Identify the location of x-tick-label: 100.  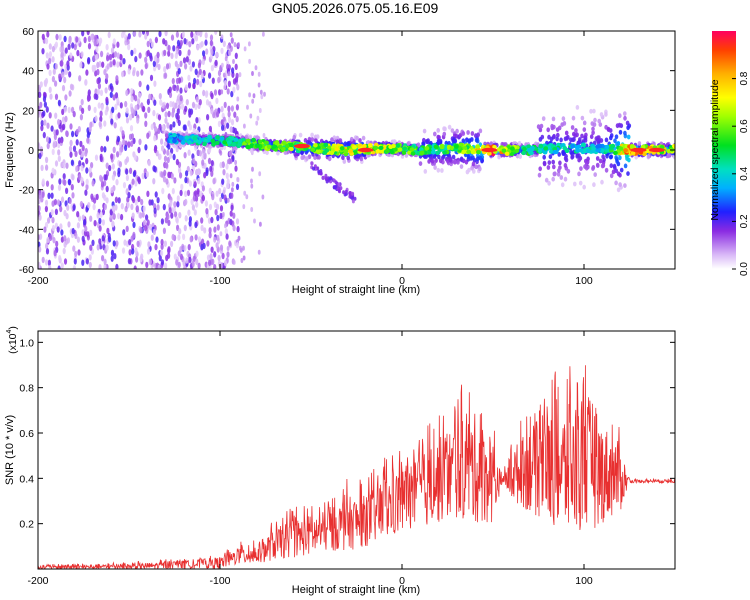
(584, 281).